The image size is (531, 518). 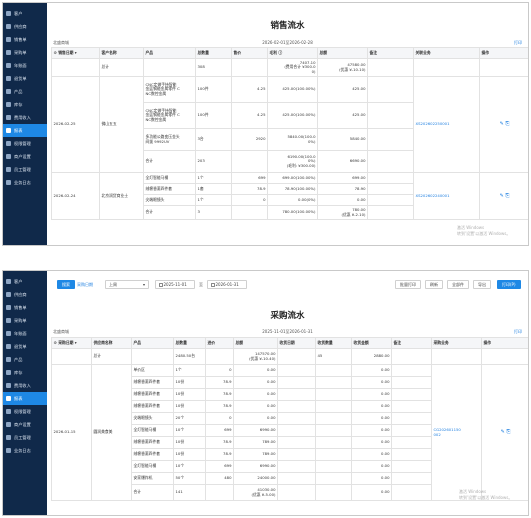 What do you see at coordinates (8, 91) in the screenshot?
I see `product-icon` at bounding box center [8, 91].